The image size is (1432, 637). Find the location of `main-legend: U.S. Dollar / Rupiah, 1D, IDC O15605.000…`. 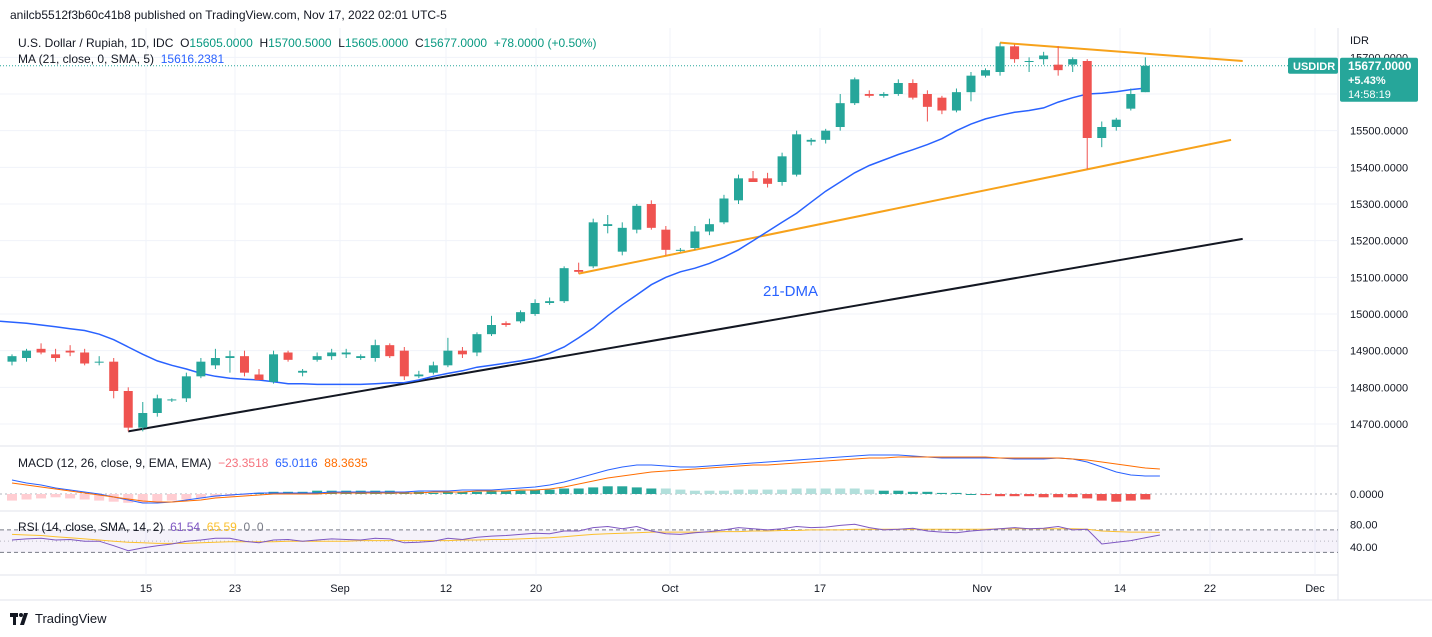

main-legend: U.S. Dollar / Rupiah, 1D, IDC O15605.000… is located at coordinates (307, 43).